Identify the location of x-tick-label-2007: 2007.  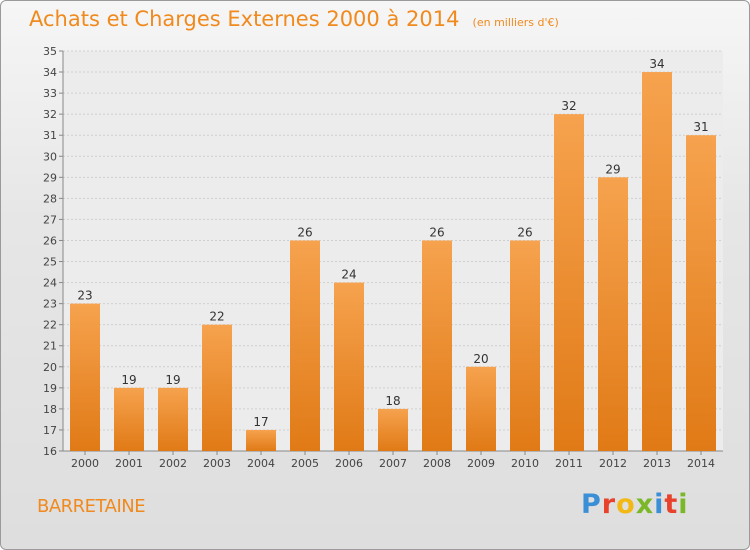
(393, 463).